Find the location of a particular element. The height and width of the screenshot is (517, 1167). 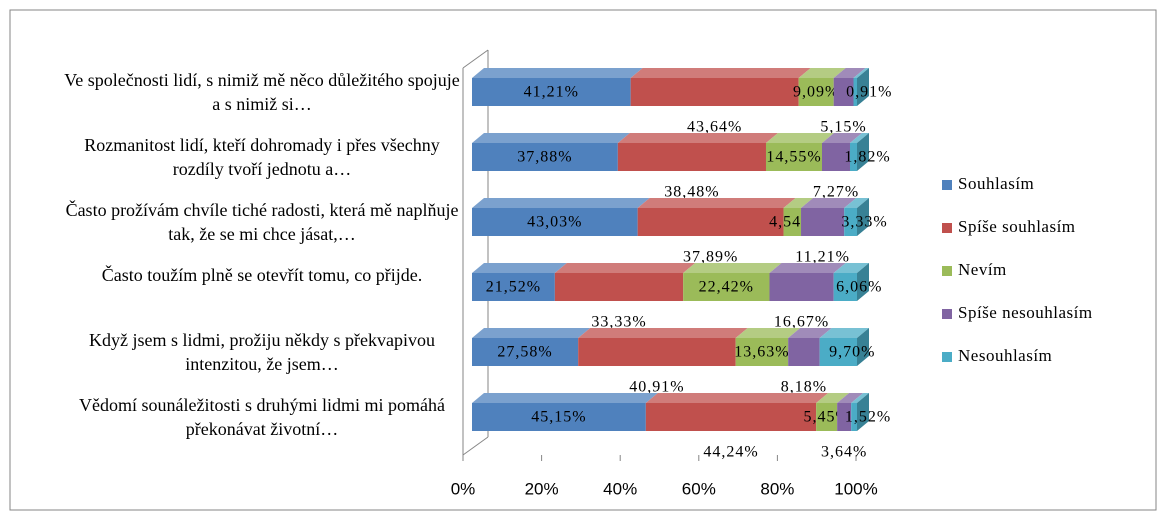

value-label: 13,63% is located at coordinates (761, 352).